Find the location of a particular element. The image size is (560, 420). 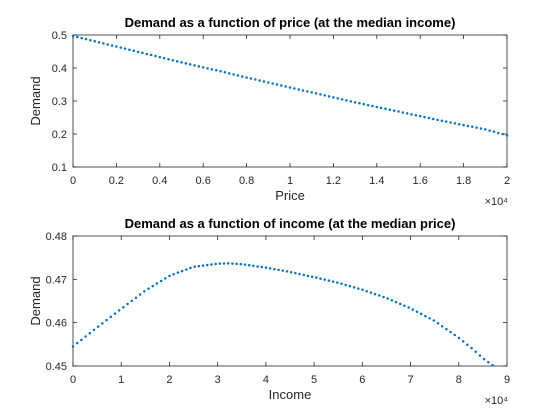

y-tick-label: 0.46 is located at coordinates (56, 324).